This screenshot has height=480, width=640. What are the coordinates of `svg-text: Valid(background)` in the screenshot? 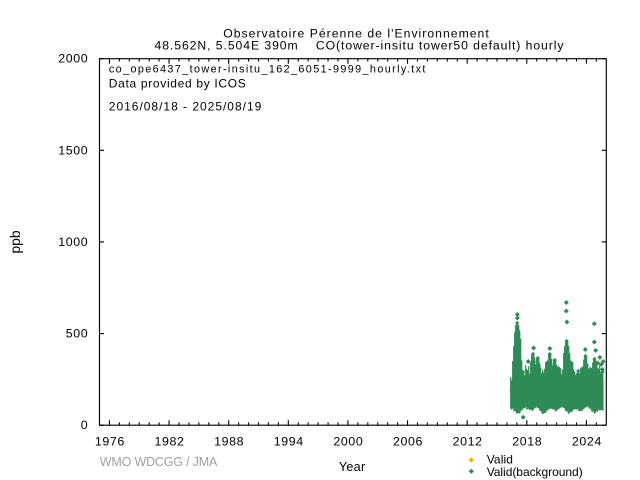 It's located at (535, 472).